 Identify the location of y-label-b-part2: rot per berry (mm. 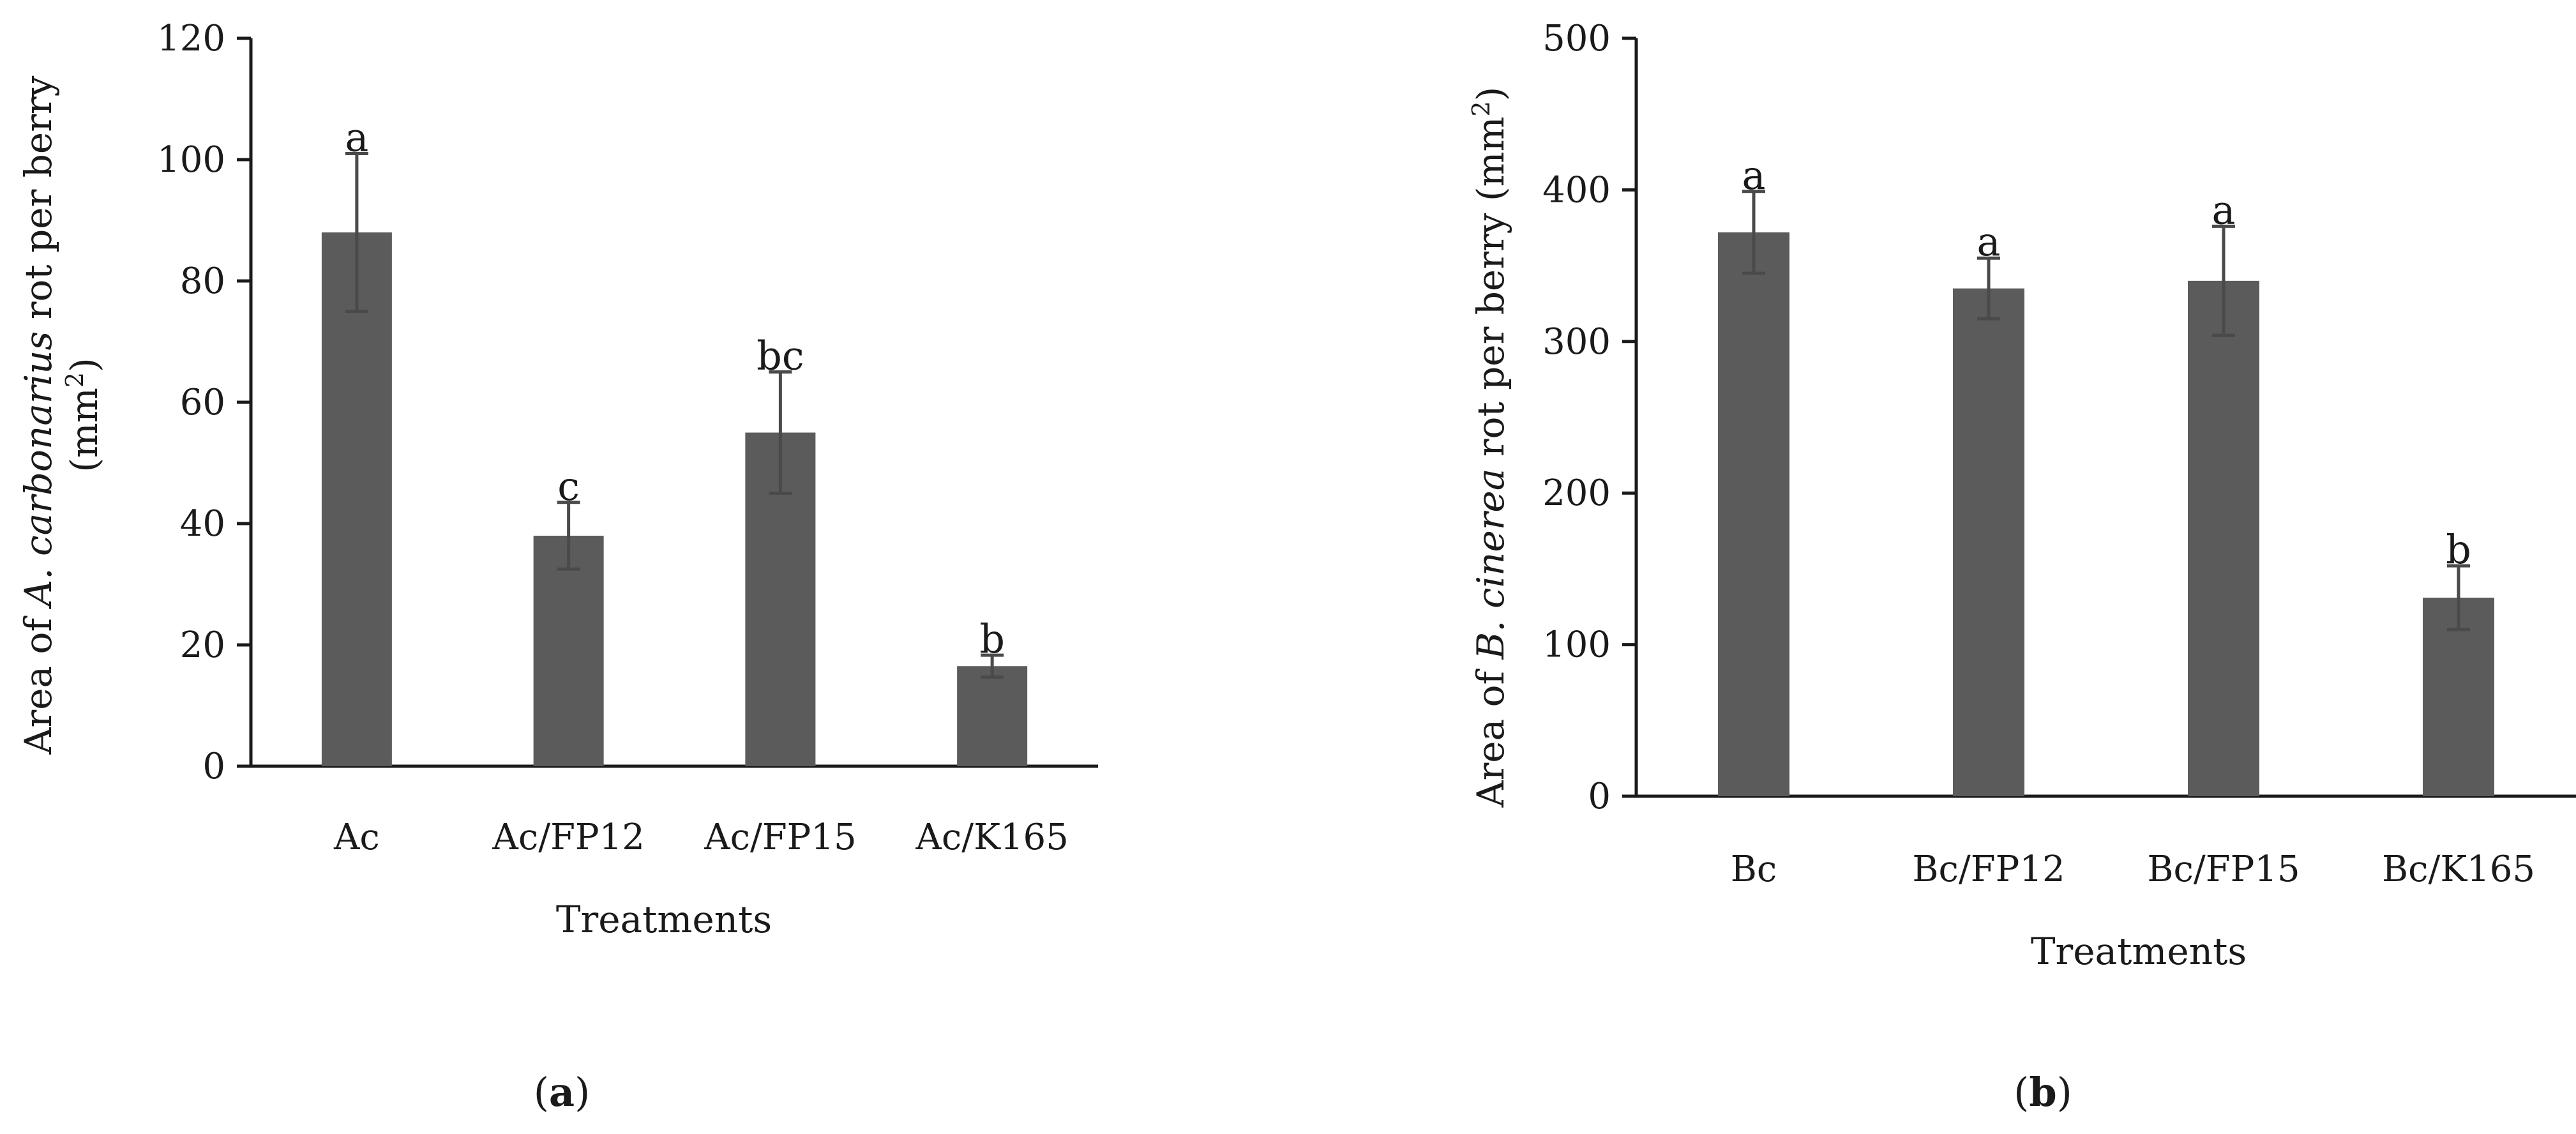
(1490, 293).